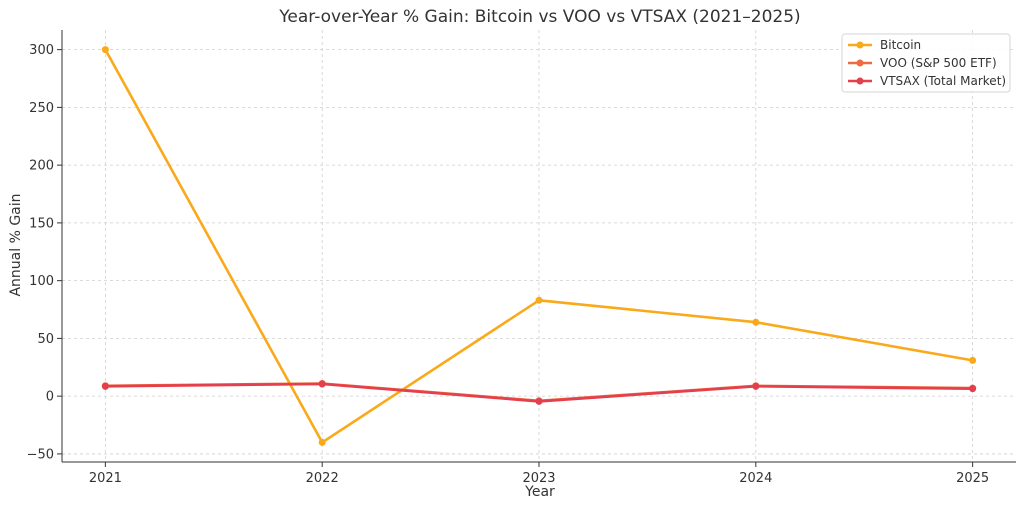 The width and height of the screenshot is (1024, 508). What do you see at coordinates (900, 45) in the screenshot?
I see `legend-label: Bitcoin` at bounding box center [900, 45].